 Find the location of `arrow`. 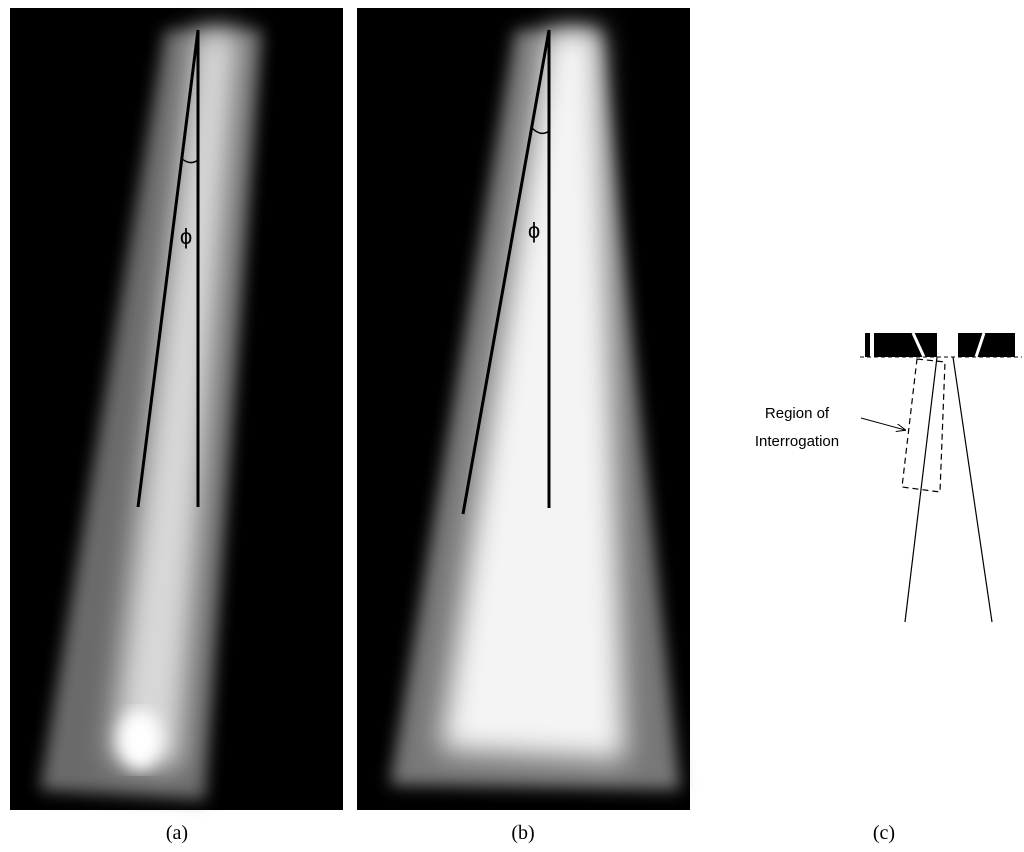

arrow is located at coordinates (882, 423).